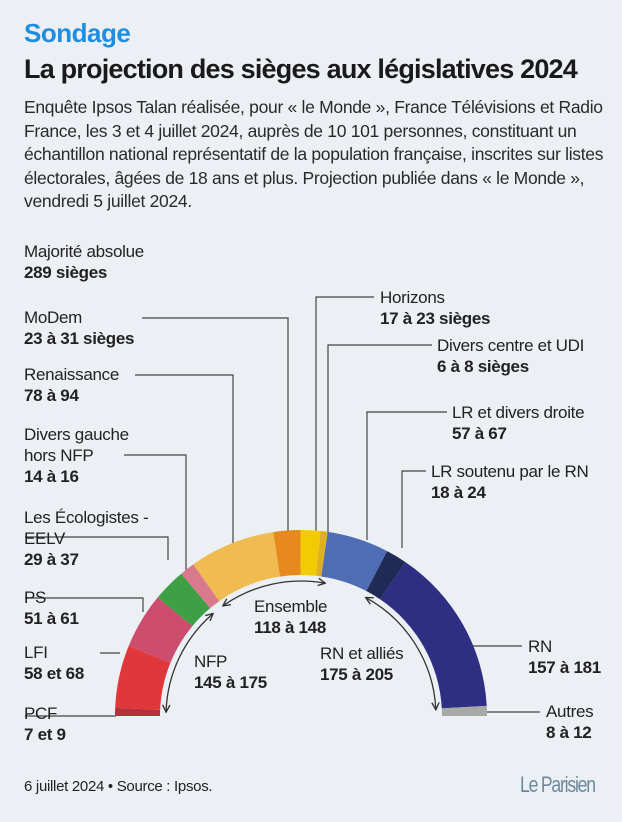  I want to click on label-ps: PS 51 à 61, so click(51, 608).